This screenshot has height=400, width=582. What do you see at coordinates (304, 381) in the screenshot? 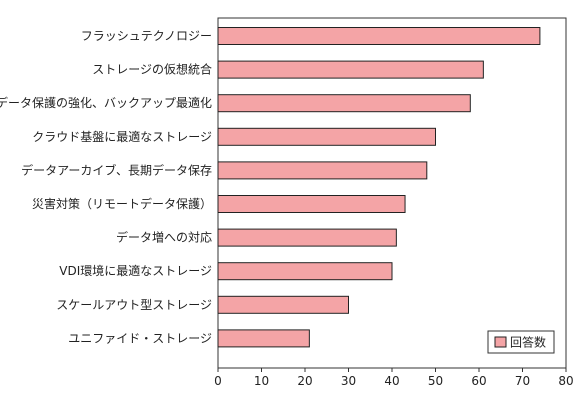
I see `x-tick-label: 20` at bounding box center [304, 381].